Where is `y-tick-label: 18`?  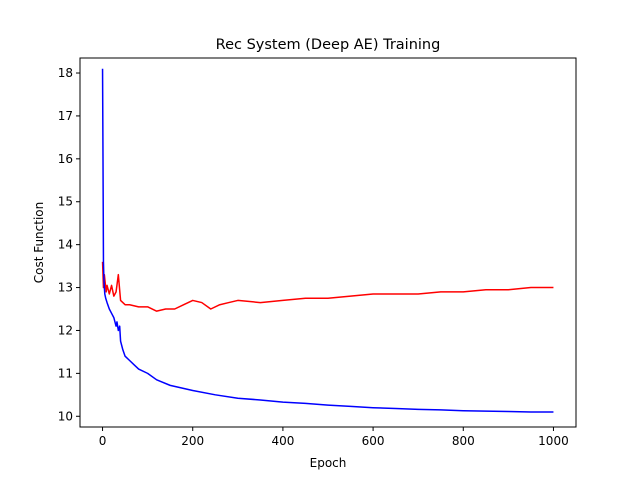 y-tick-label: 18 is located at coordinates (65, 73).